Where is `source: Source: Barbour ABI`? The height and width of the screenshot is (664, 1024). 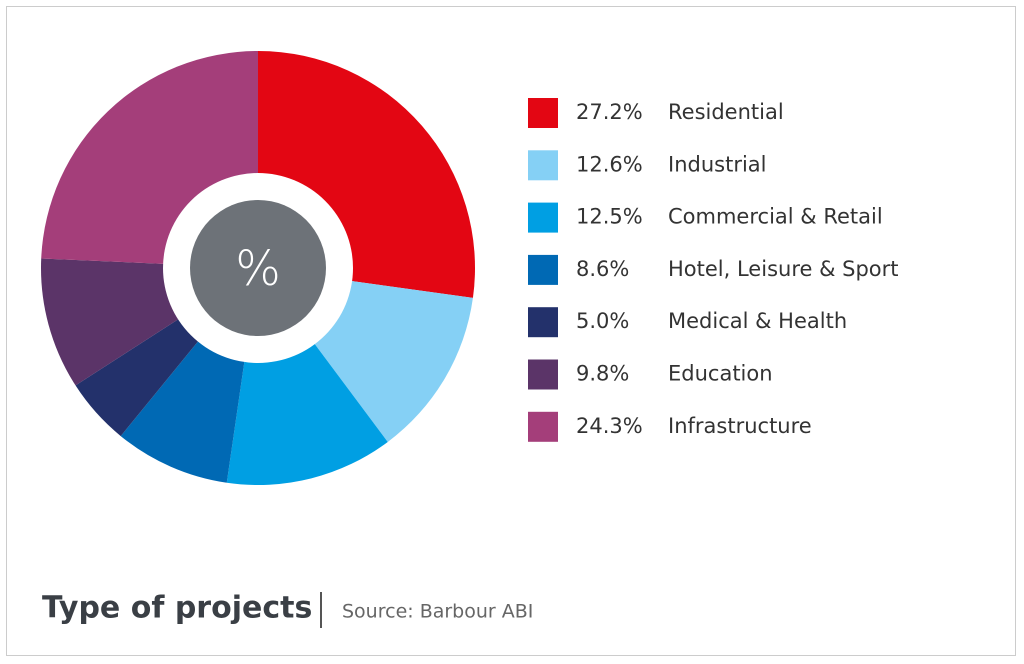
source: Source: Barbour ABI is located at coordinates (437, 612).